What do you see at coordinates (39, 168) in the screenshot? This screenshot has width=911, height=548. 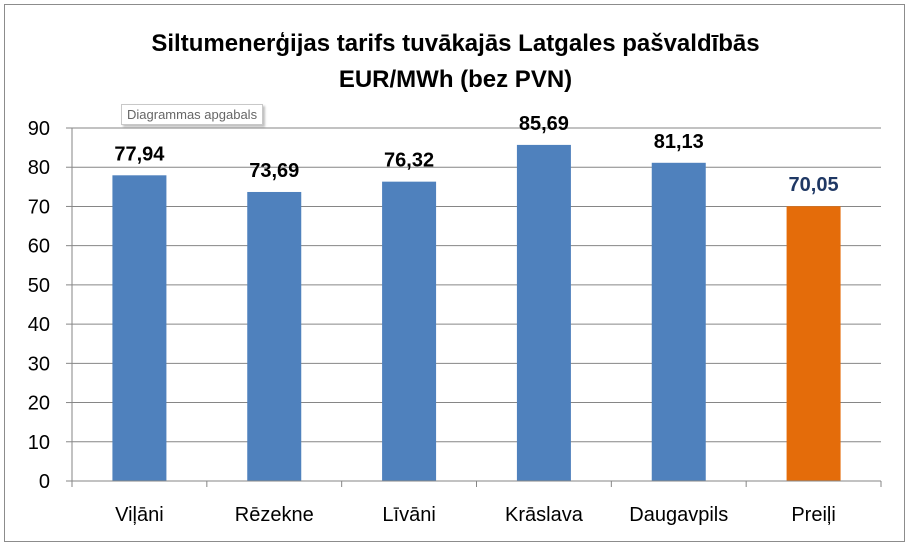 I see `y-tick-label: 80` at bounding box center [39, 168].